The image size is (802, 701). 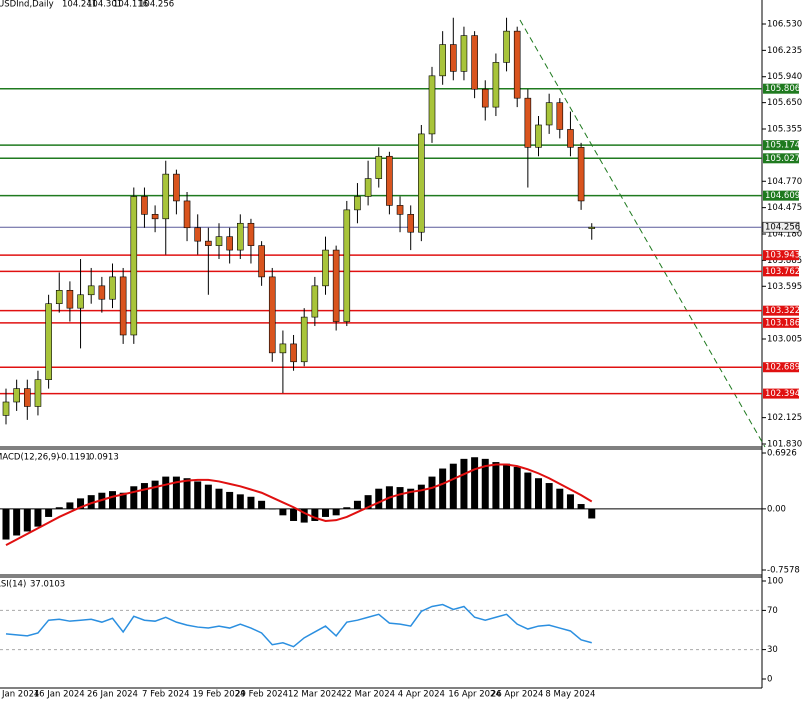 I want to click on signal-line, so click(x=299, y=505).